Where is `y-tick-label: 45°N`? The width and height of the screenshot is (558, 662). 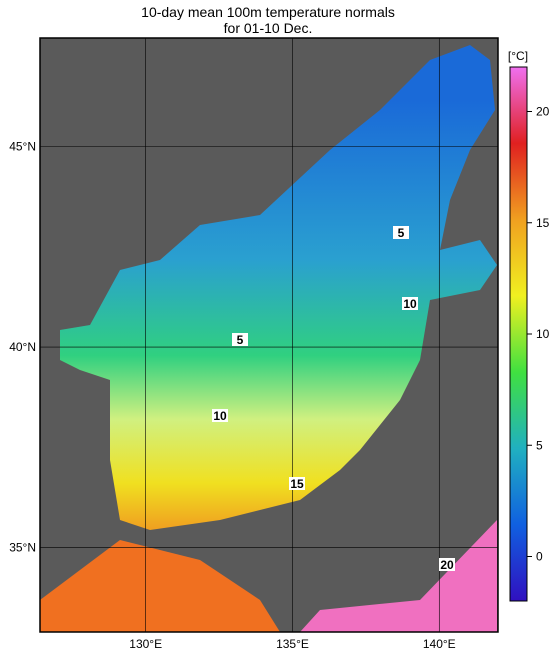
y-tick-label: 45°N is located at coordinates (22, 146).